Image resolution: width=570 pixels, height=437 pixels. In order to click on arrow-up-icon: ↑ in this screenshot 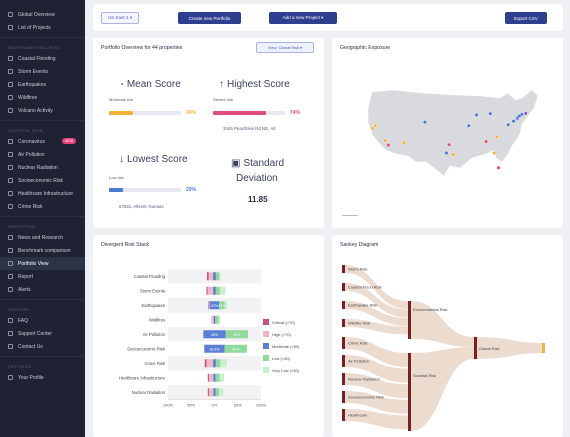, I will do `click(221, 84)`.